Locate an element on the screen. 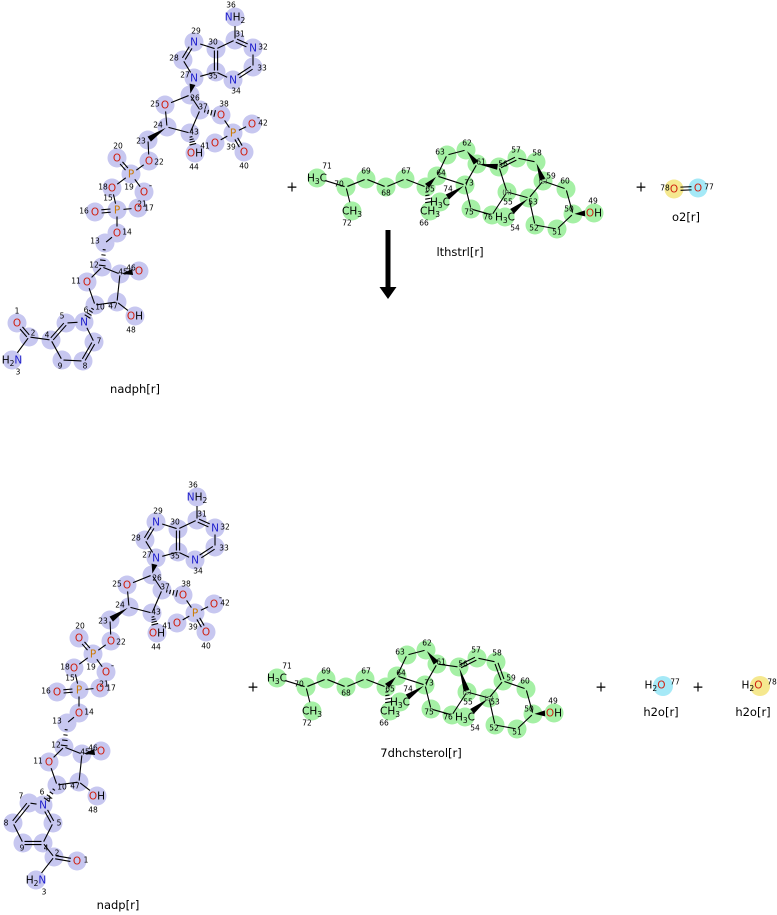 The image size is (777, 915). atom-number: 49 is located at coordinates (553, 701).